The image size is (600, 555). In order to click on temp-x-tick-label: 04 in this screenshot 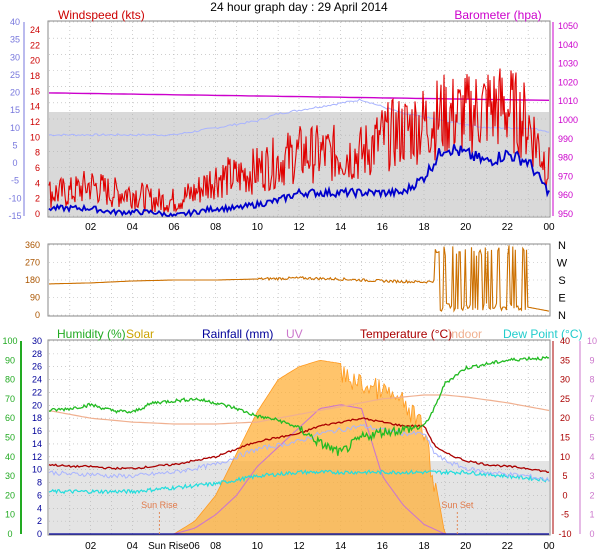, I will do `click(133, 546)`.